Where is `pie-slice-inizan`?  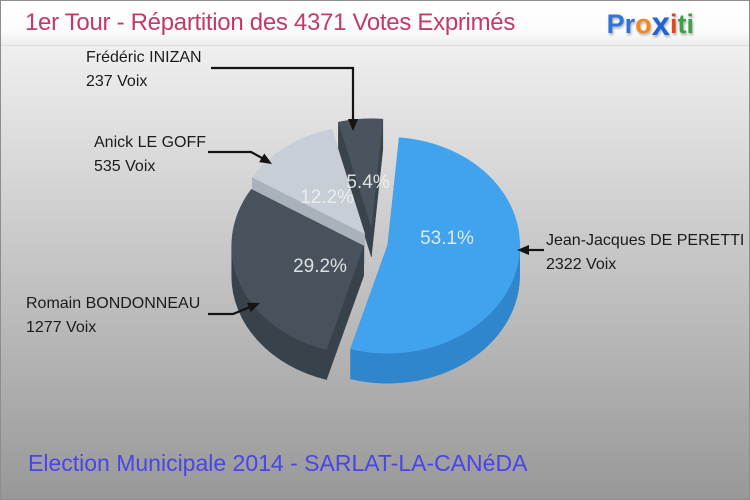 pie-slice-inizan is located at coordinates (361, 172).